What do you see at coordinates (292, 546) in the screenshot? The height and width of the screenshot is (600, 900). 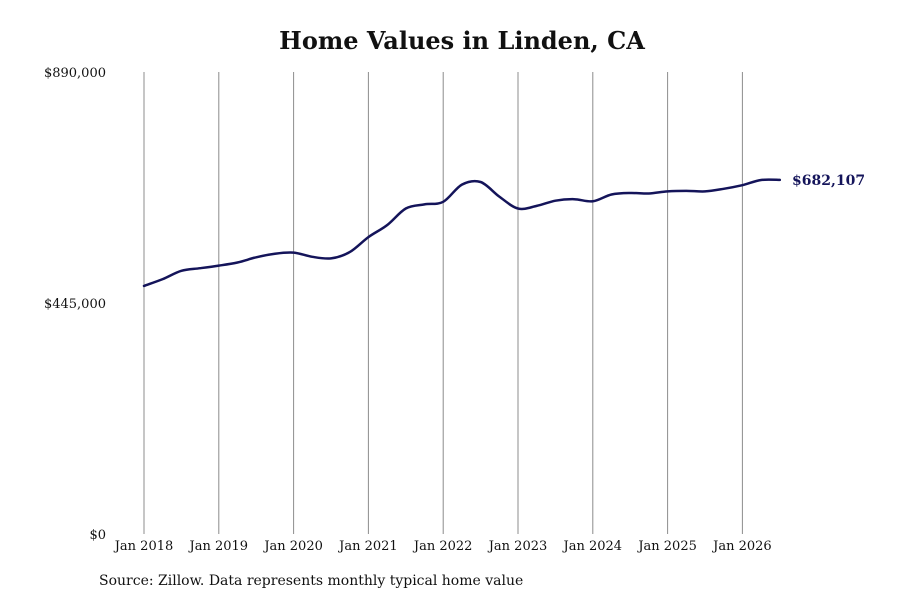 I see `x-tick-label: Jan 2020` at bounding box center [292, 546].